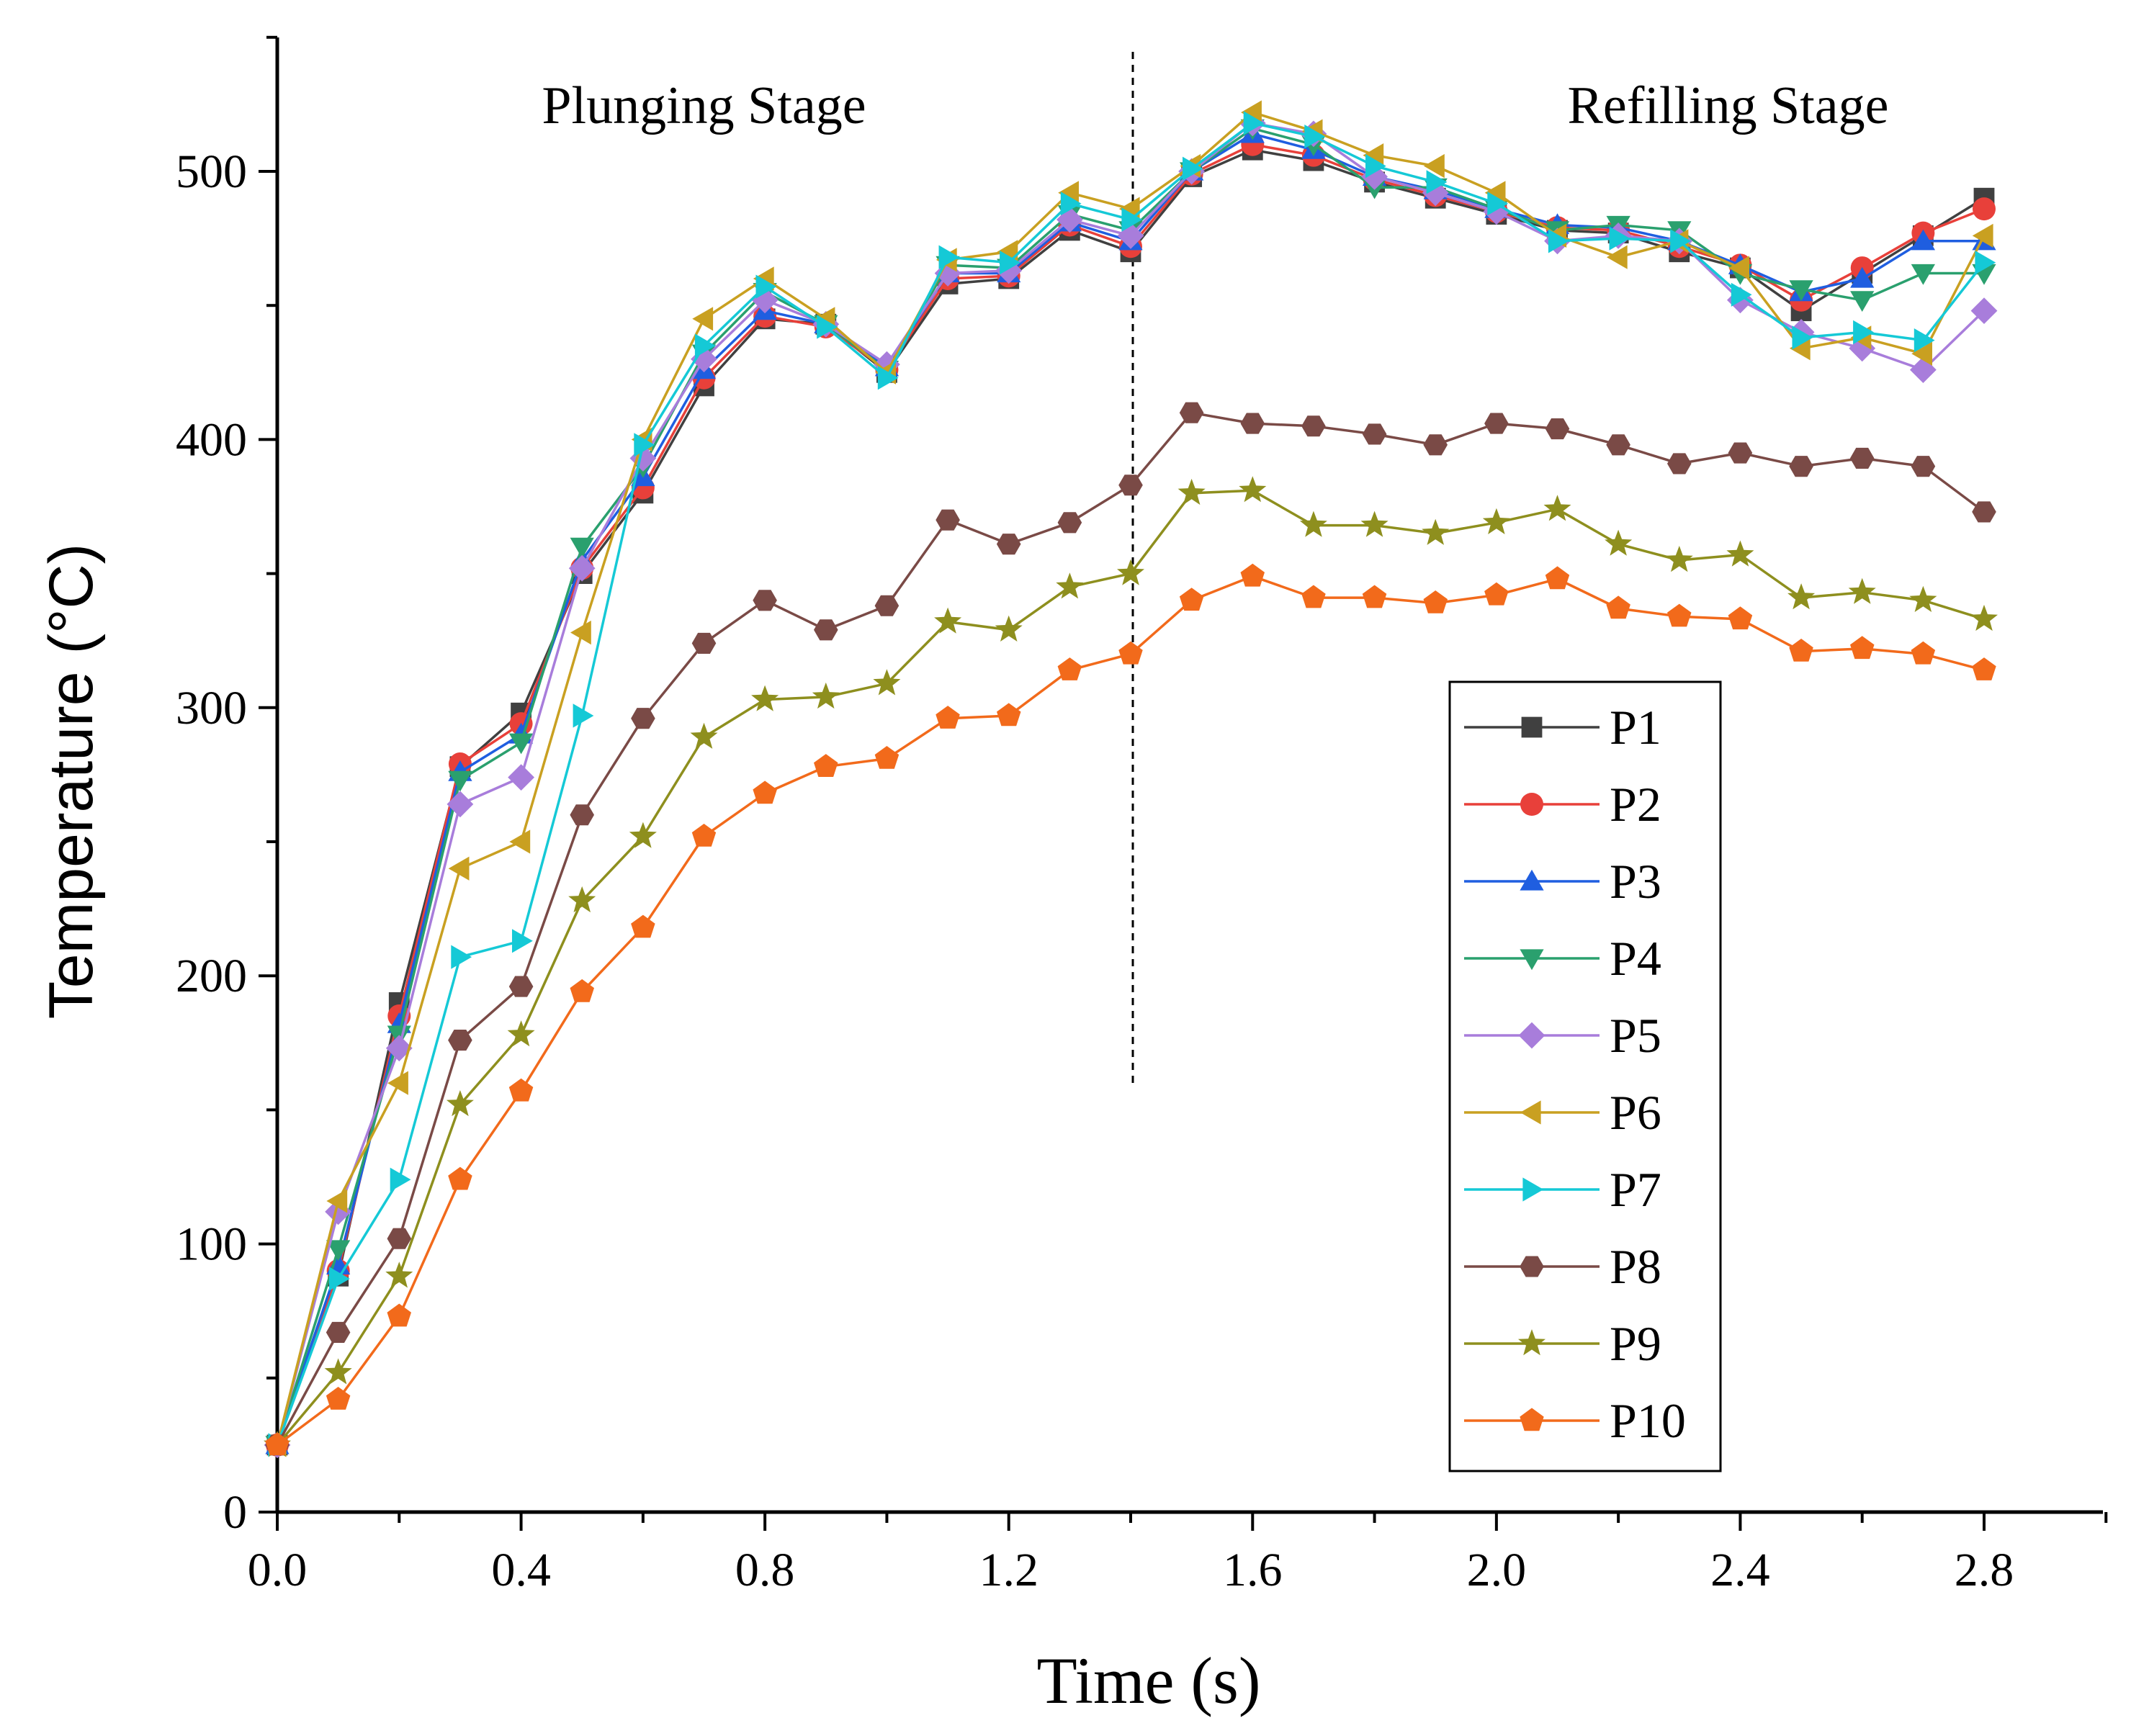 The width and height of the screenshot is (2131, 1736). What do you see at coordinates (1984, 209) in the screenshot?
I see `data-point-p2` at bounding box center [1984, 209].